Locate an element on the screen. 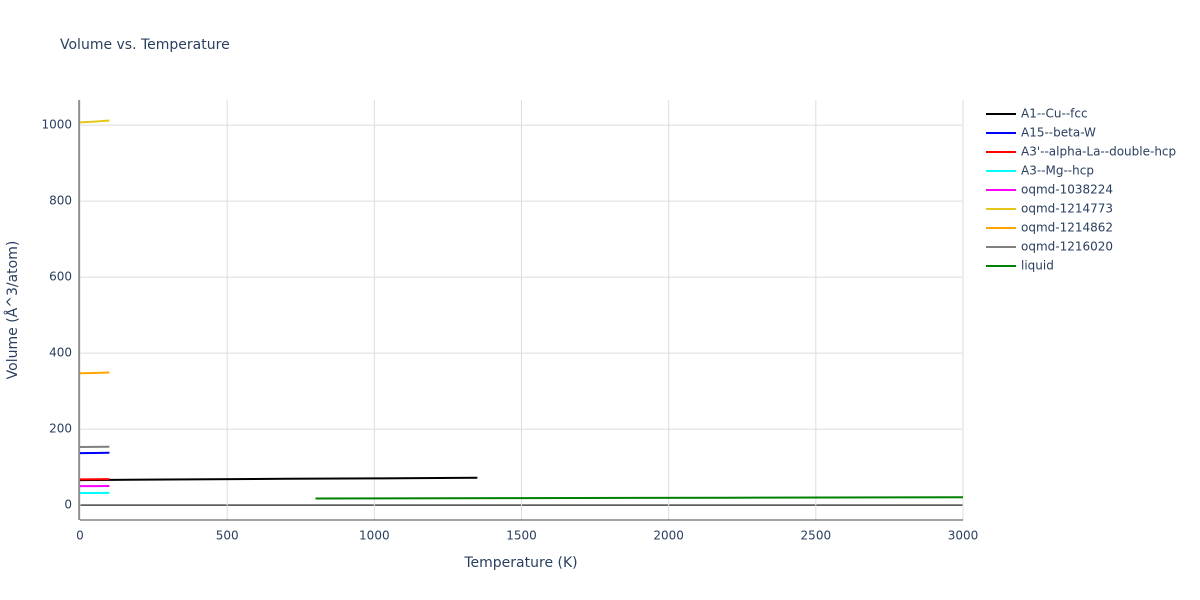  y-tick-label: 800 is located at coordinates (60, 201).